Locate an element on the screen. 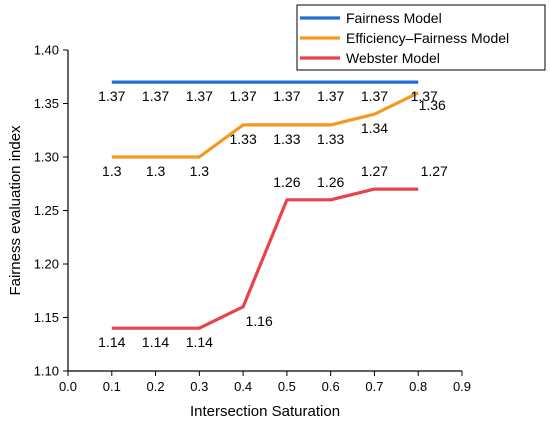 The height and width of the screenshot is (426, 550). x-tick-label: 0.1 is located at coordinates (112, 386).